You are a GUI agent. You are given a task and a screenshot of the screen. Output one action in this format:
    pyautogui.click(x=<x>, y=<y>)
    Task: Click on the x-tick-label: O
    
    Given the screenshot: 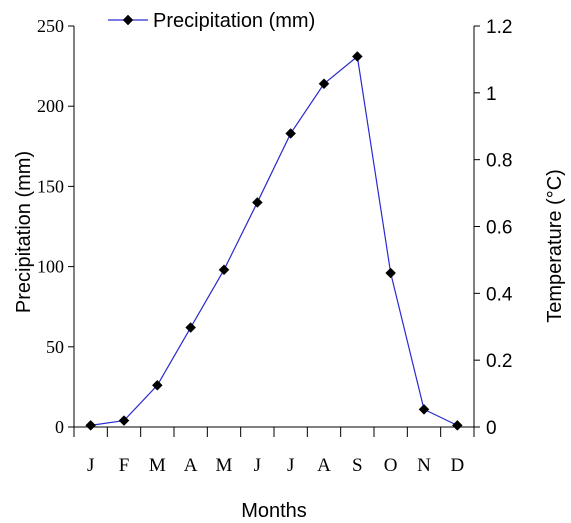 What is the action you would take?
    pyautogui.click(x=391, y=465)
    